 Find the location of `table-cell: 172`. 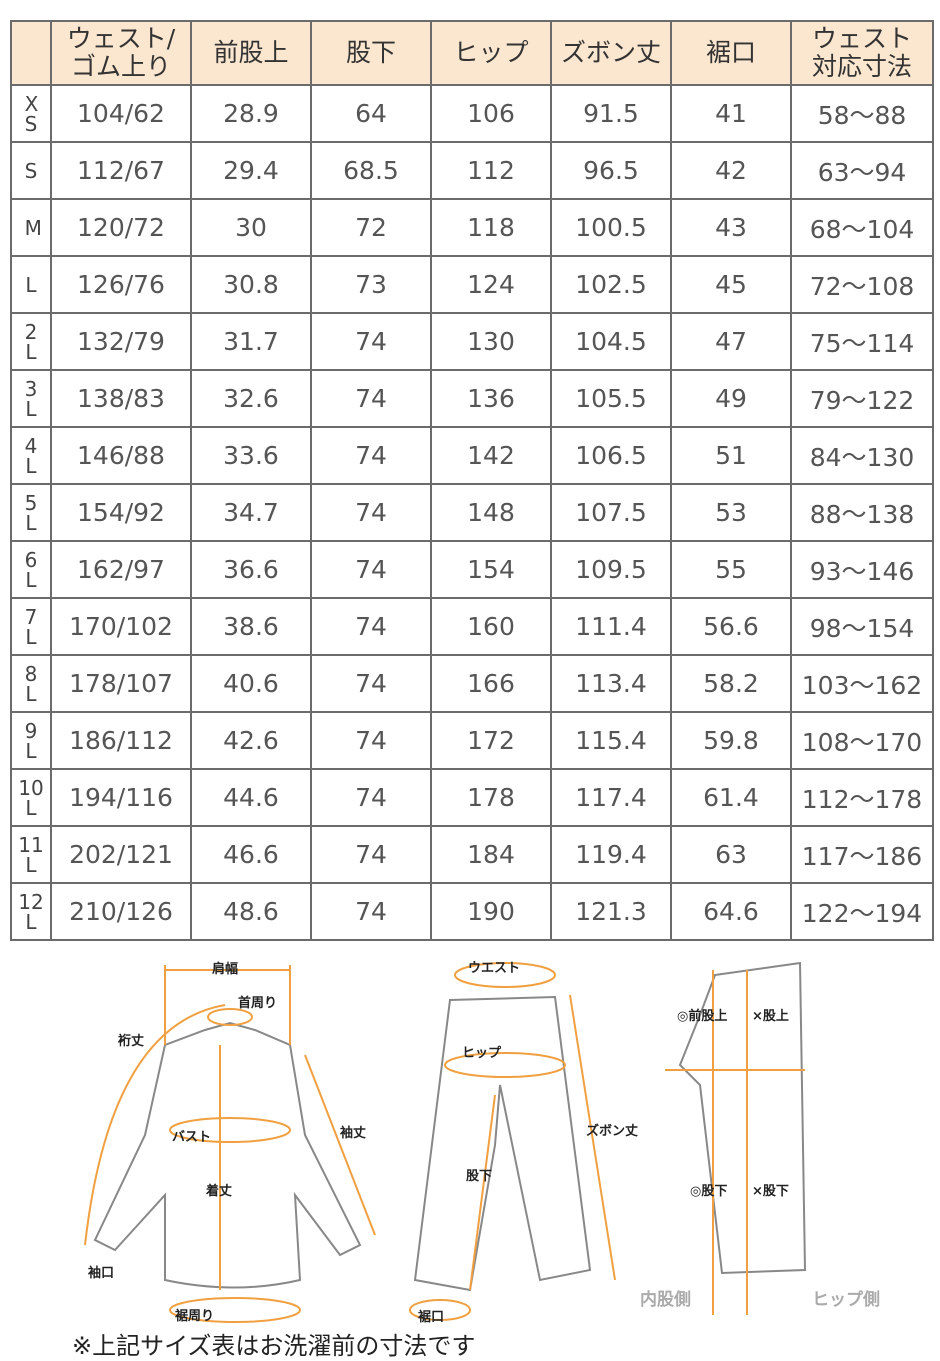

table-cell: 172 is located at coordinates (491, 740).